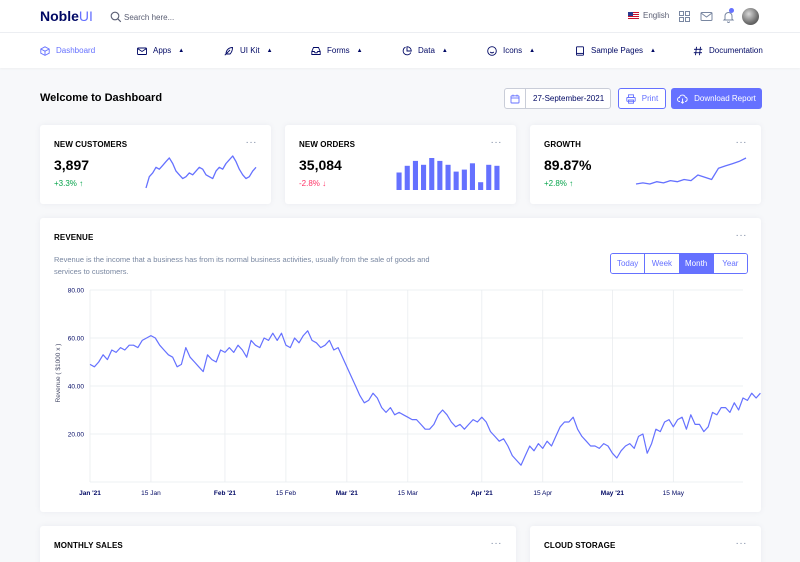 This screenshot has height=562, width=800. Describe the element at coordinates (76, 291) in the screenshot. I see `y-tick-label: 80.00` at that location.